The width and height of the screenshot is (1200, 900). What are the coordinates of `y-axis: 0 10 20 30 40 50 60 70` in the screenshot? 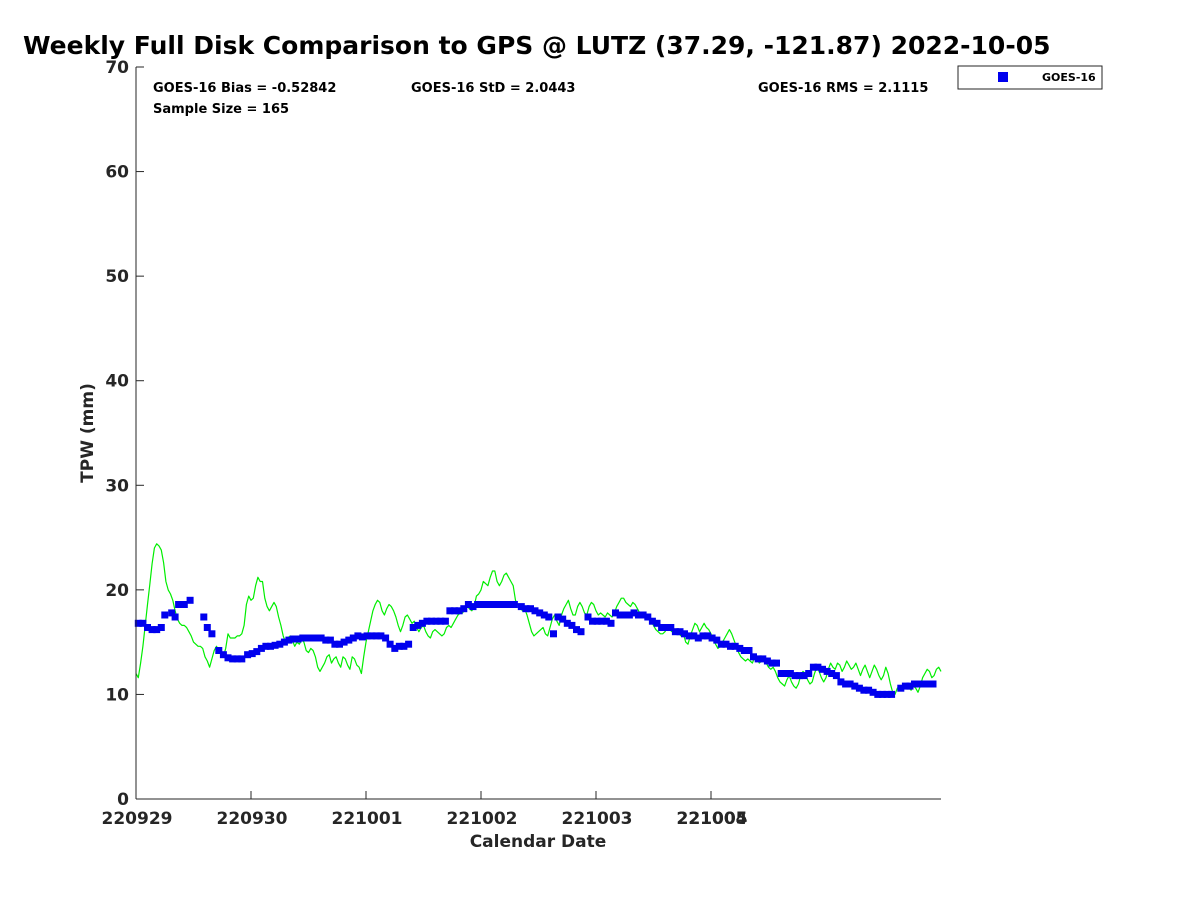 It's located at (124, 434).